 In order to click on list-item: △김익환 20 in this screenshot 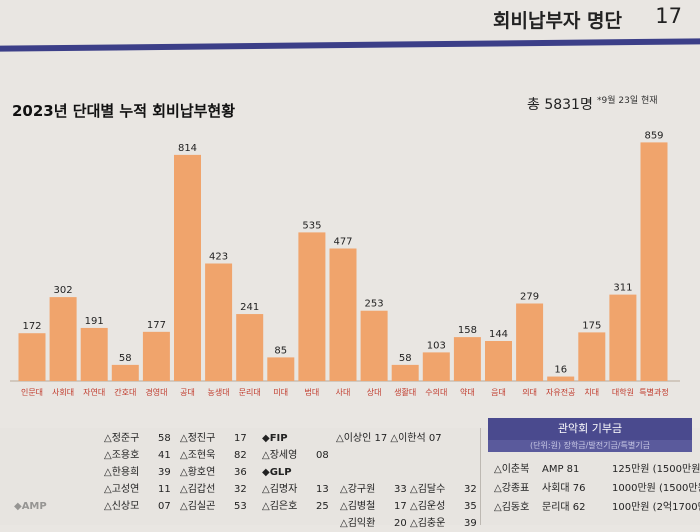, I will do `click(373, 523)`.